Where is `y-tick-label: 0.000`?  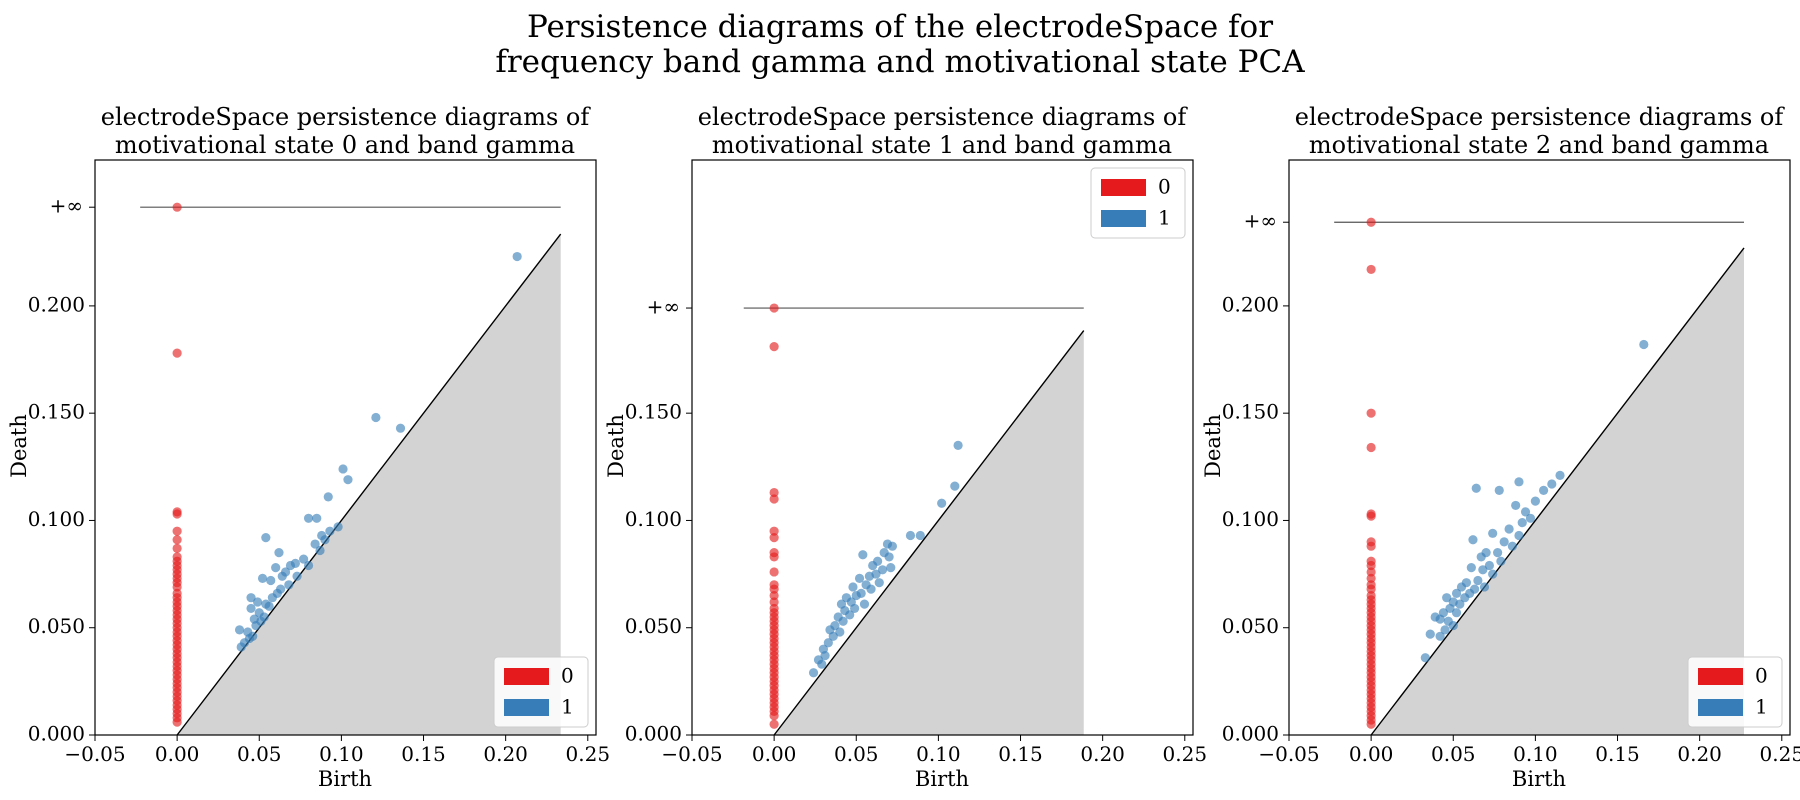 y-tick-label: 0.000 is located at coordinates (1250, 734).